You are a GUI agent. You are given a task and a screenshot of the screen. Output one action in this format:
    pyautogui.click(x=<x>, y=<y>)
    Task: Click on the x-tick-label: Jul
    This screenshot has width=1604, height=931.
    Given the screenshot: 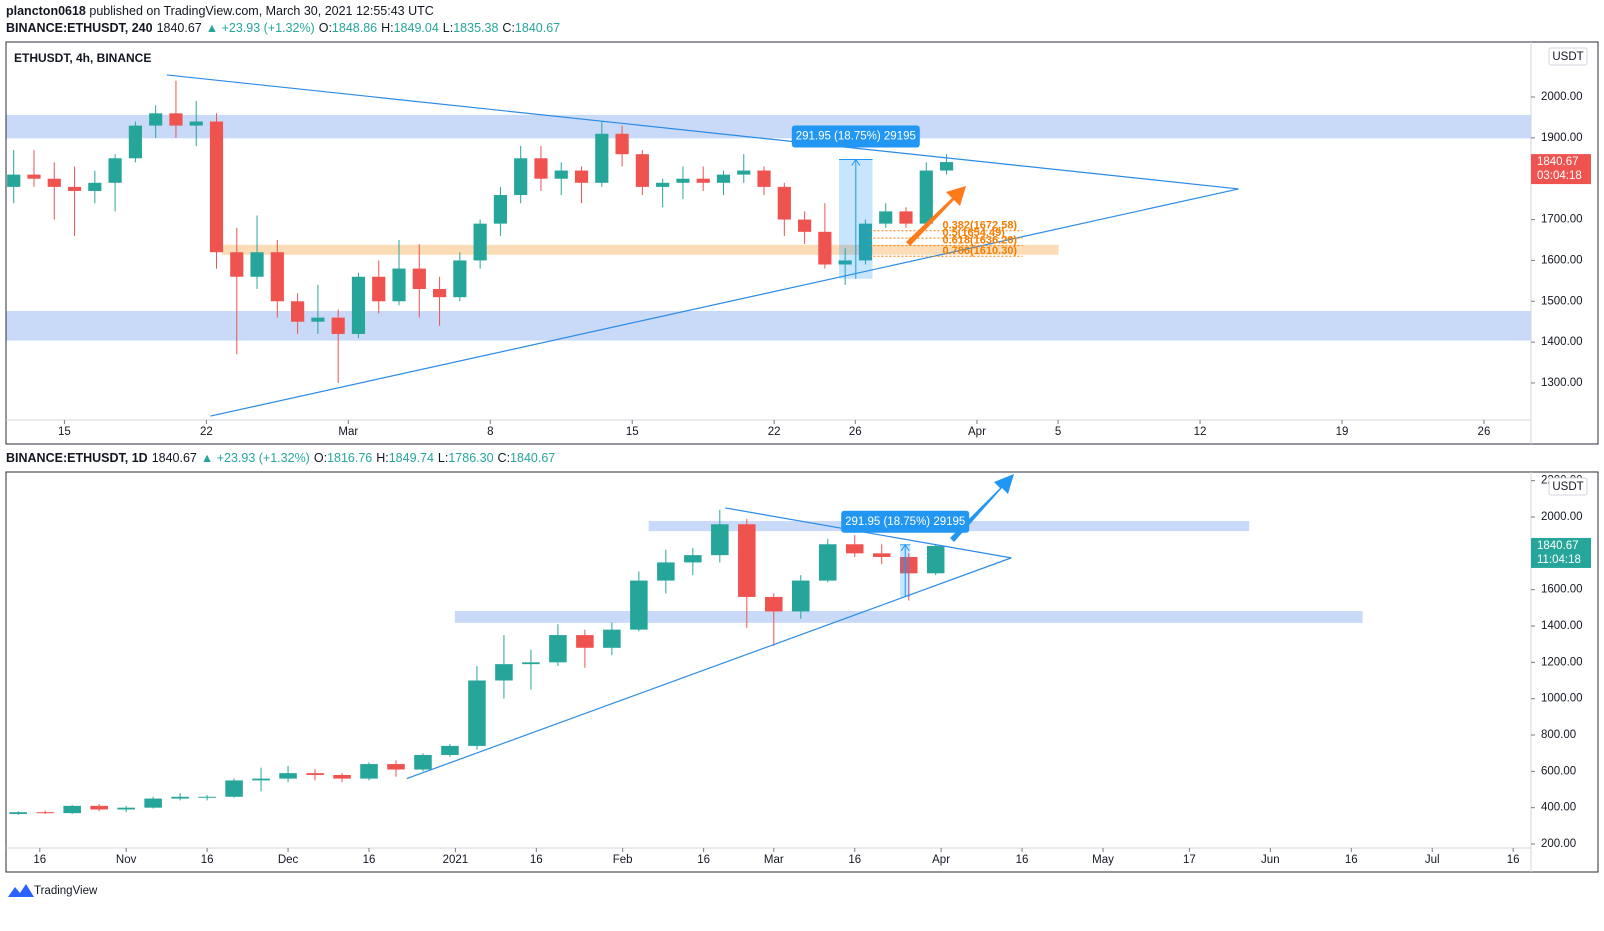 What is the action you would take?
    pyautogui.click(x=1432, y=860)
    